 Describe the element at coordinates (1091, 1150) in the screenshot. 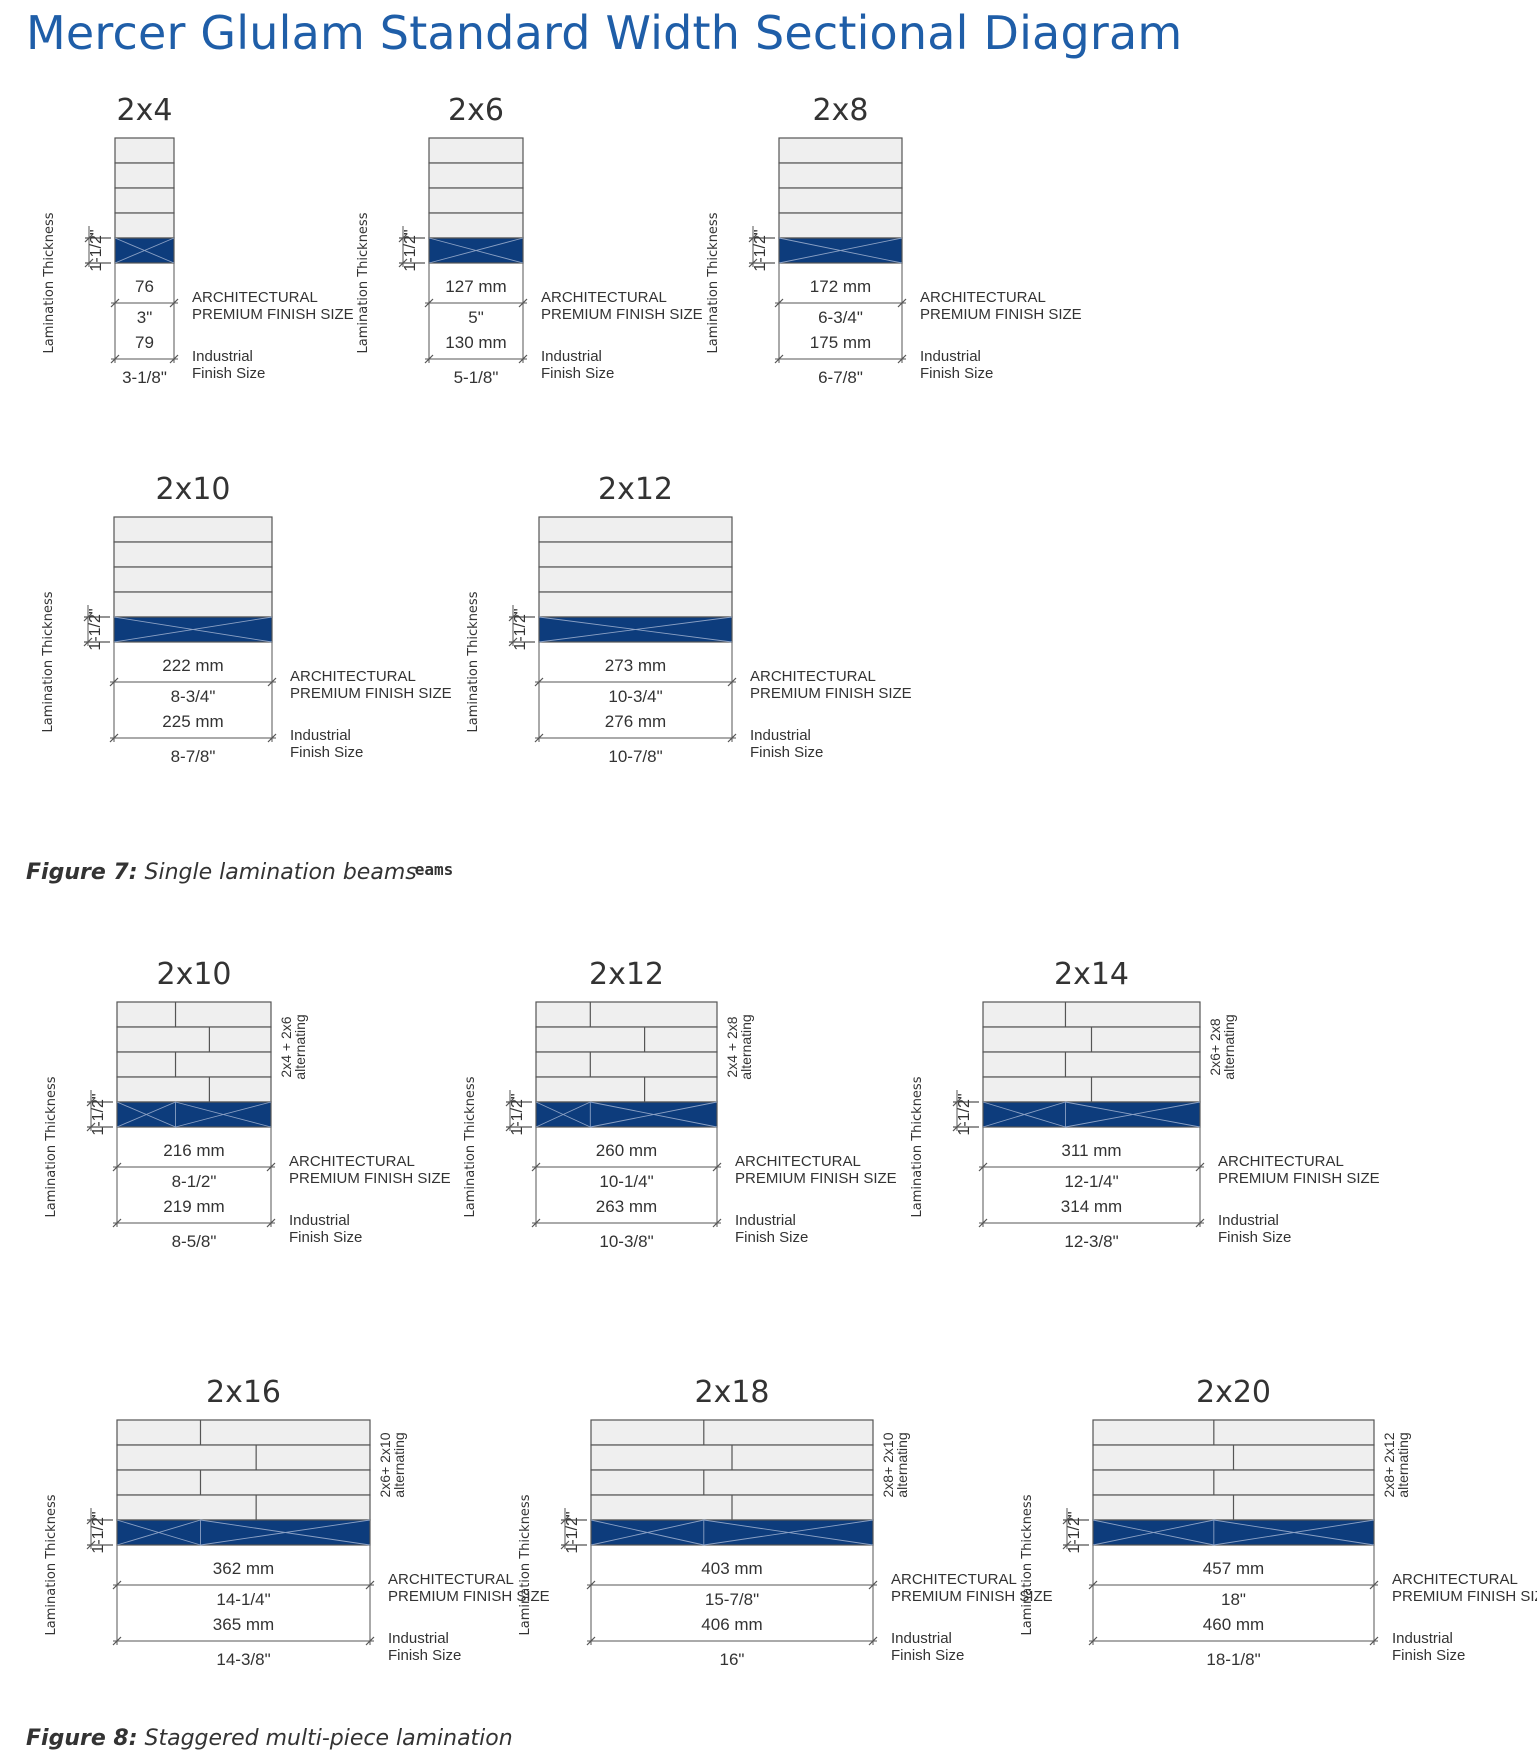

I see `architectural-width-mm: 311 mm` at that location.